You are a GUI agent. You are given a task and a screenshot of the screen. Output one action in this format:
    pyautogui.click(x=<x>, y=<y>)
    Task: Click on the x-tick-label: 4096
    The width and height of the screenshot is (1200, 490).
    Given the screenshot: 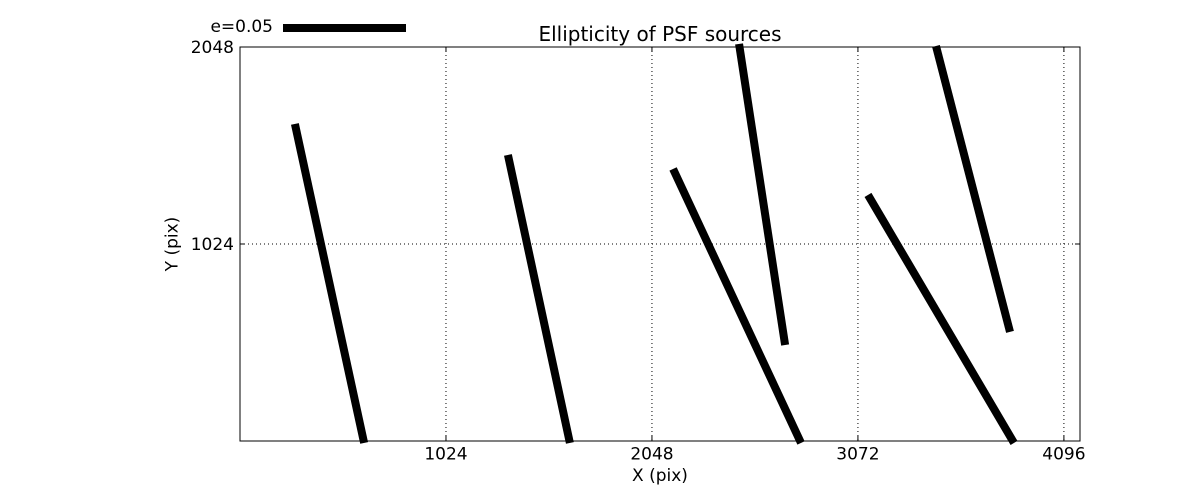 What is the action you would take?
    pyautogui.click(x=1063, y=455)
    